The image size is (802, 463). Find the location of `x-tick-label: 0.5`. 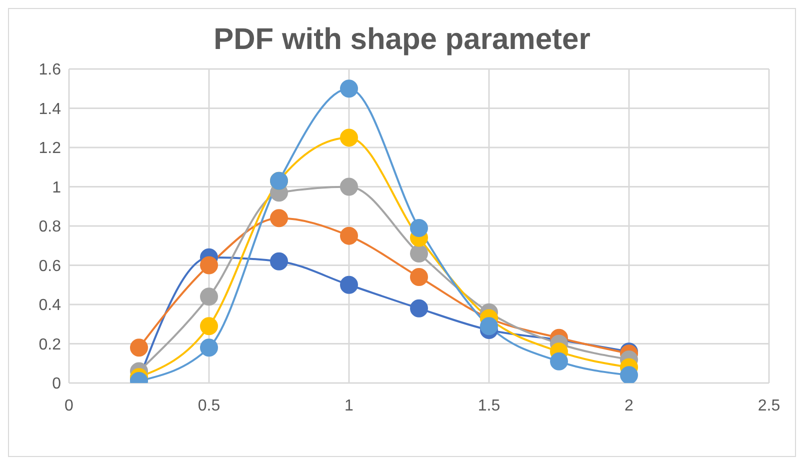

x-tick-label: 0.5 is located at coordinates (209, 405).